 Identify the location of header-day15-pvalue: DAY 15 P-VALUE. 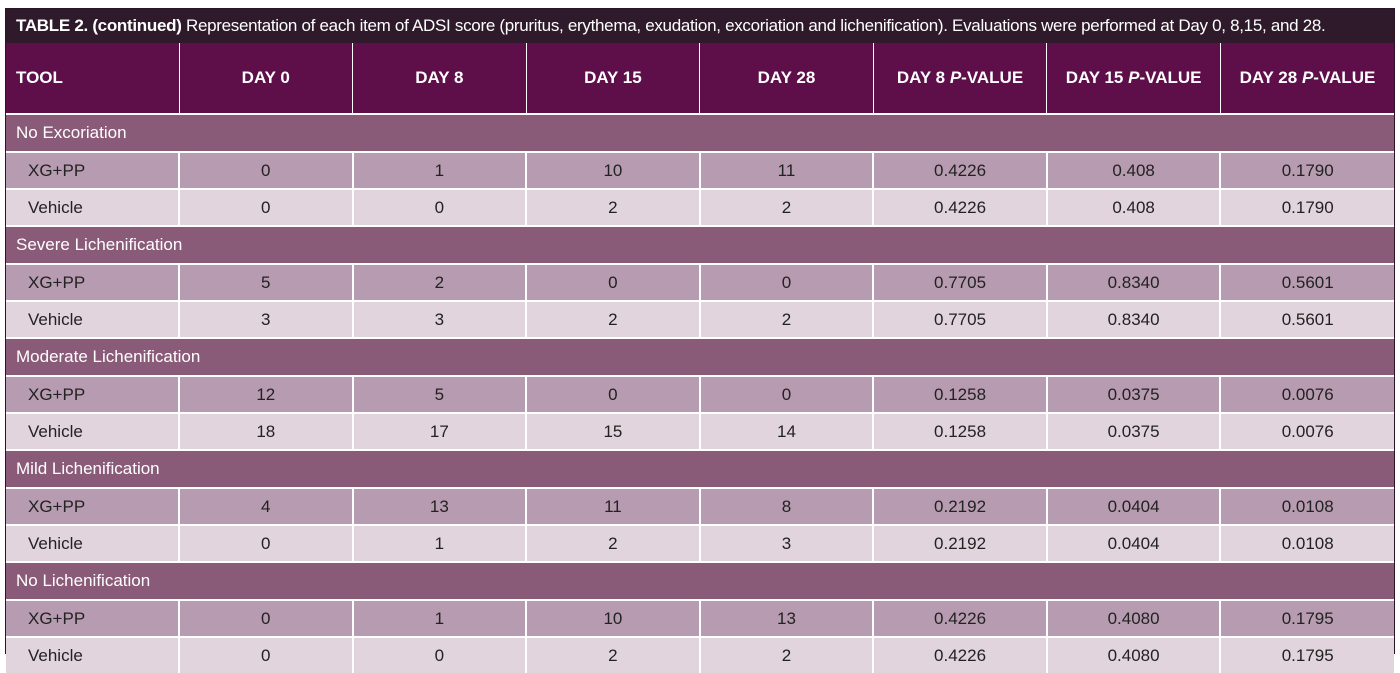
(1133, 78).